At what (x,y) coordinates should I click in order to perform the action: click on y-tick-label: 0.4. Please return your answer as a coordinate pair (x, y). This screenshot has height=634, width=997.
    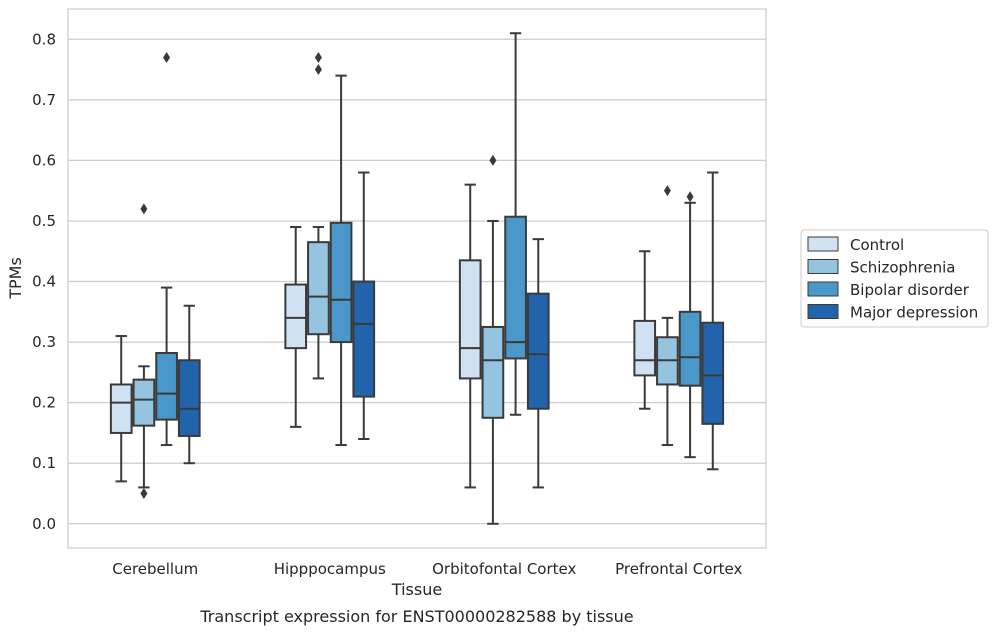
    Looking at the image, I should click on (44, 282).